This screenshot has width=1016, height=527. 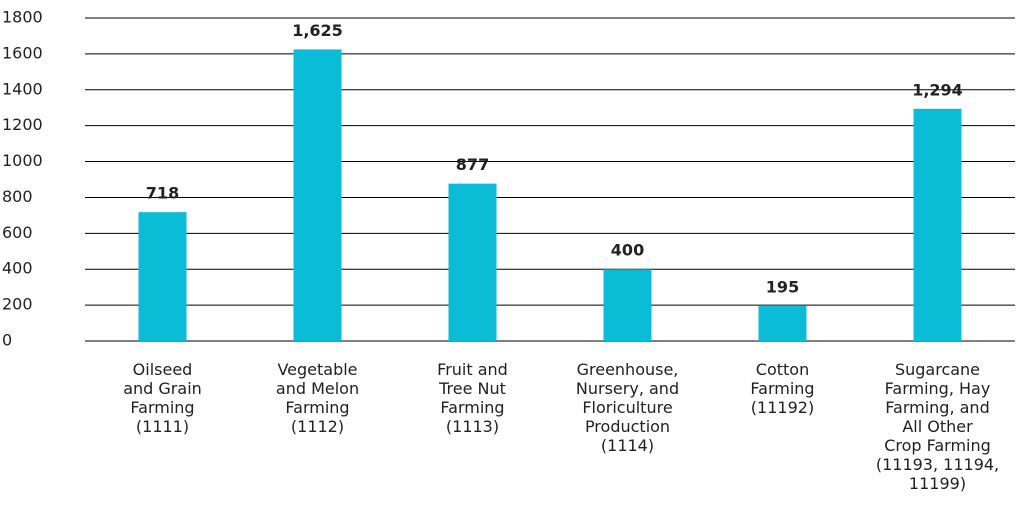 I want to click on x-tick-label: Cotton Farming (11192), so click(x=782, y=388).